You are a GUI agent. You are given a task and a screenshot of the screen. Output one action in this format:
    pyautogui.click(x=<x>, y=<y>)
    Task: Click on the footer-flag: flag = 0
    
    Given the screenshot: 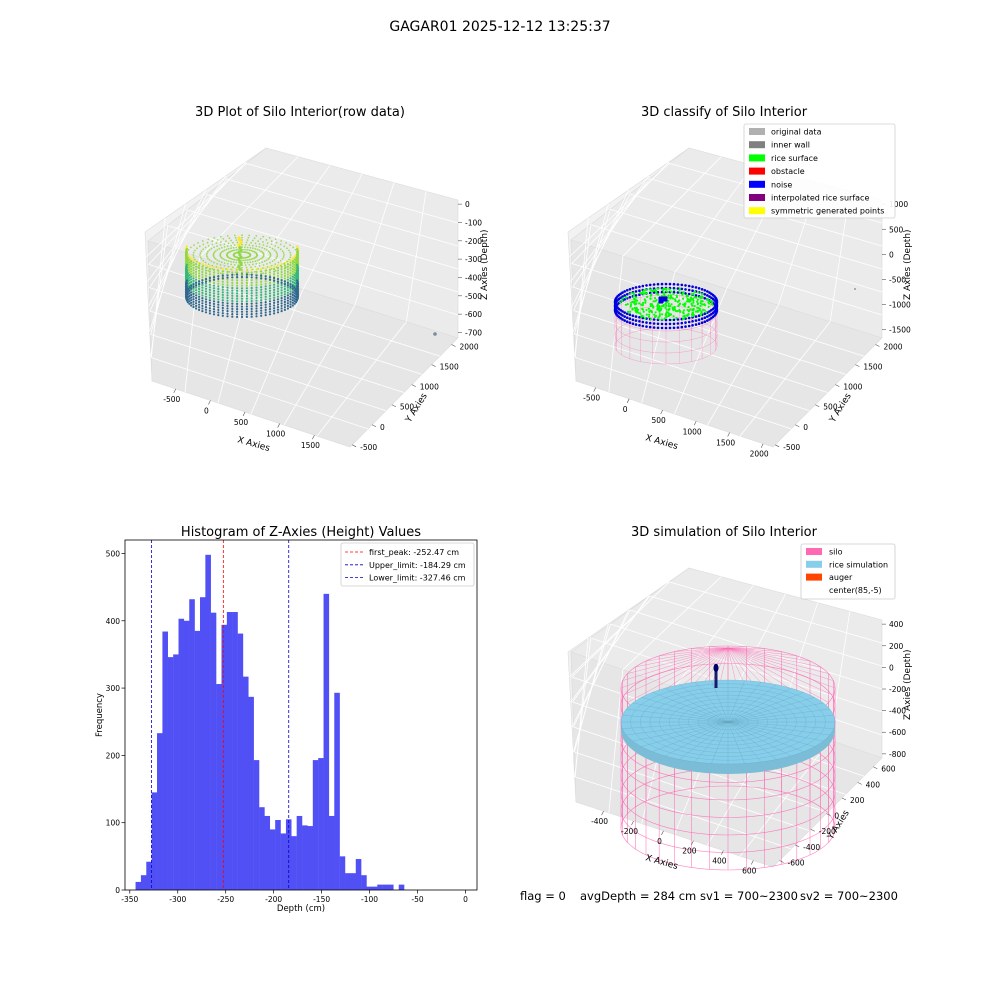 What is the action you would take?
    pyautogui.click(x=543, y=896)
    